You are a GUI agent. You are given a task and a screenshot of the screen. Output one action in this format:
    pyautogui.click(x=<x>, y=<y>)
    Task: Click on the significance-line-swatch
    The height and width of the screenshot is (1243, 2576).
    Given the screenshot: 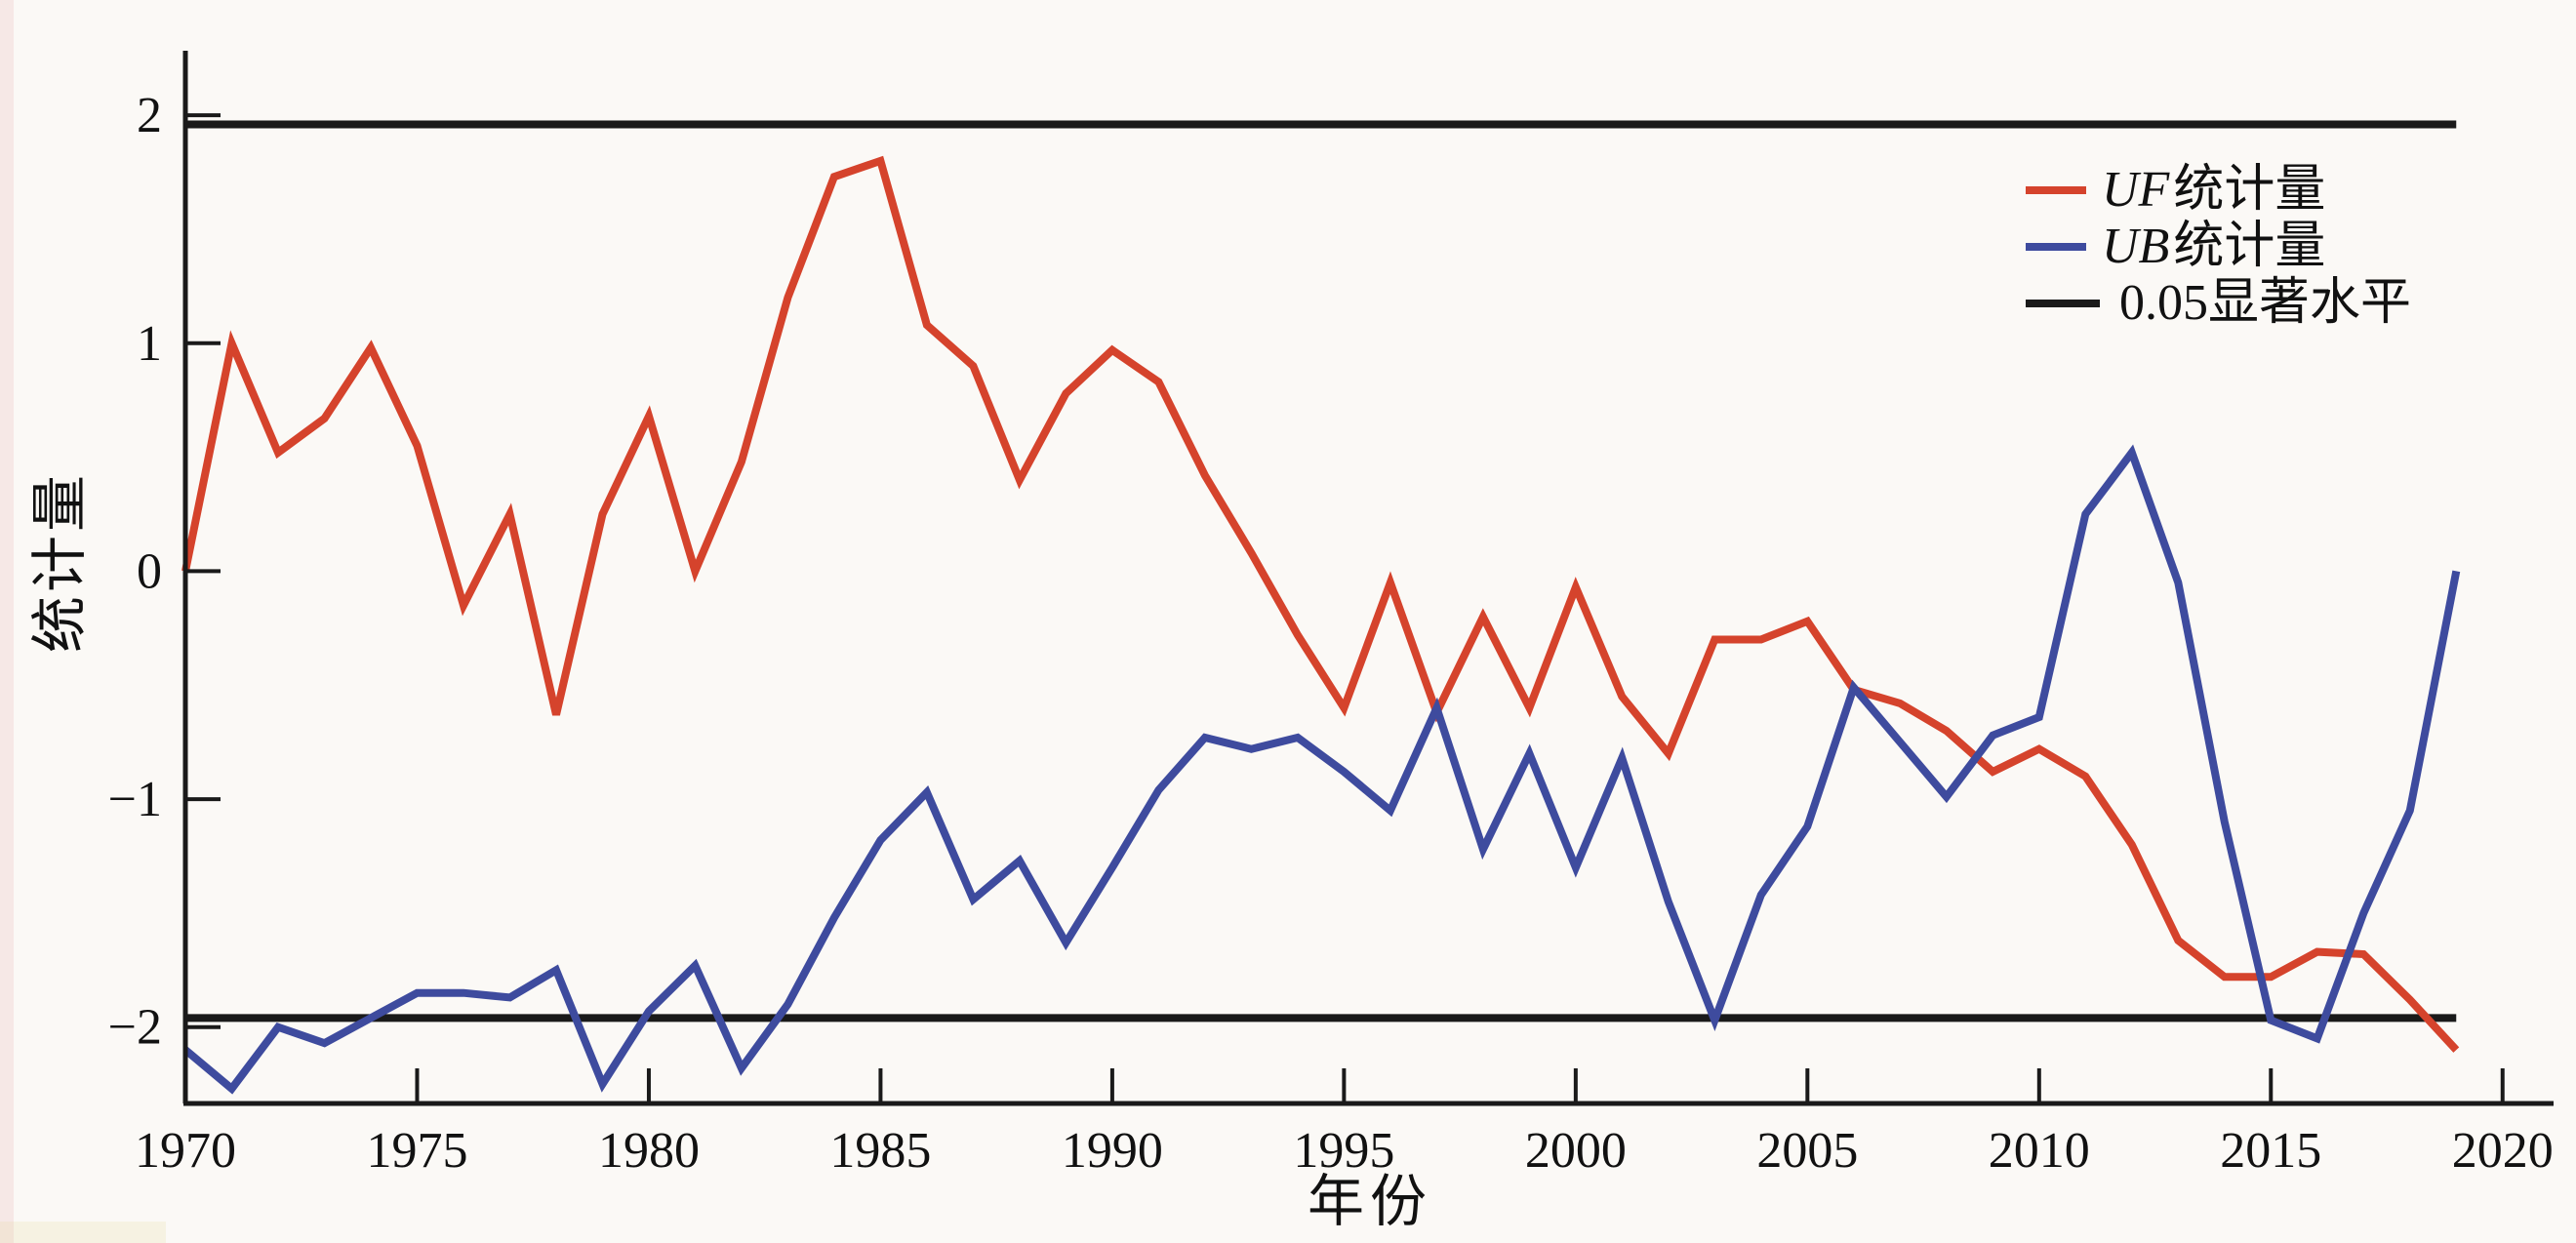 What is the action you would take?
    pyautogui.click(x=2063, y=303)
    